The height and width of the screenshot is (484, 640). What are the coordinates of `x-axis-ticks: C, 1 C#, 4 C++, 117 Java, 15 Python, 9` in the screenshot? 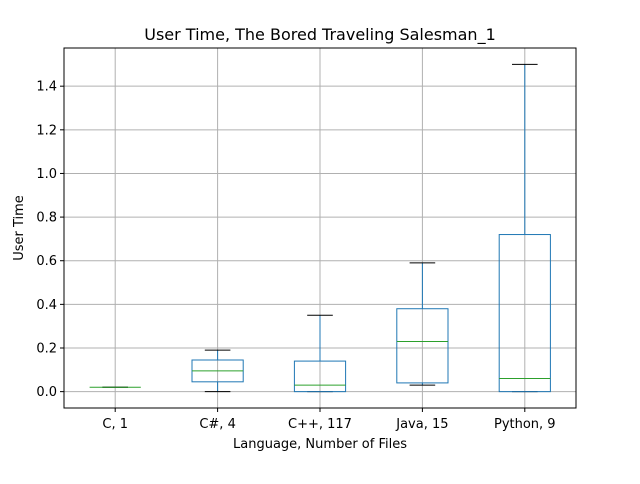 It's located at (329, 420).